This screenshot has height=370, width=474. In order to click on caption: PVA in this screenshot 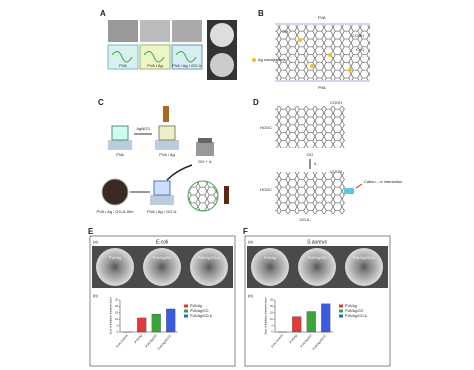, I will do `click(123, 65)`.